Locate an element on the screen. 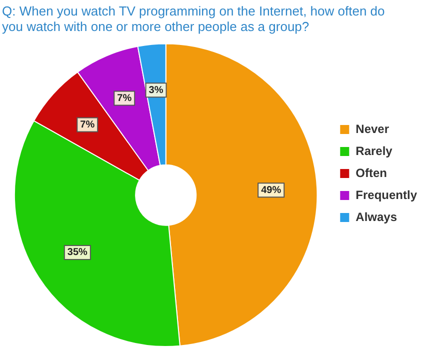 This screenshot has width=437, height=349. data-label: 49% is located at coordinates (271, 190).